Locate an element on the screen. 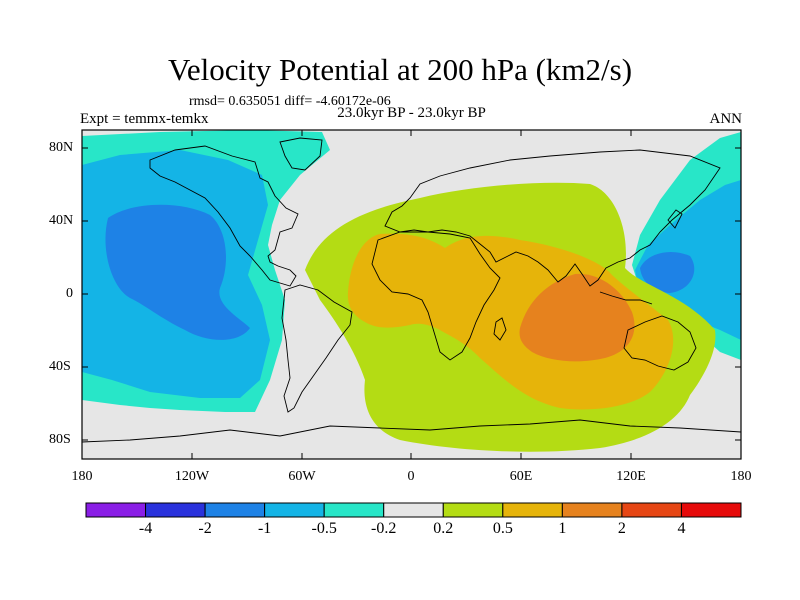 The height and width of the screenshot is (600, 800). coast-australia is located at coordinates (660, 343).